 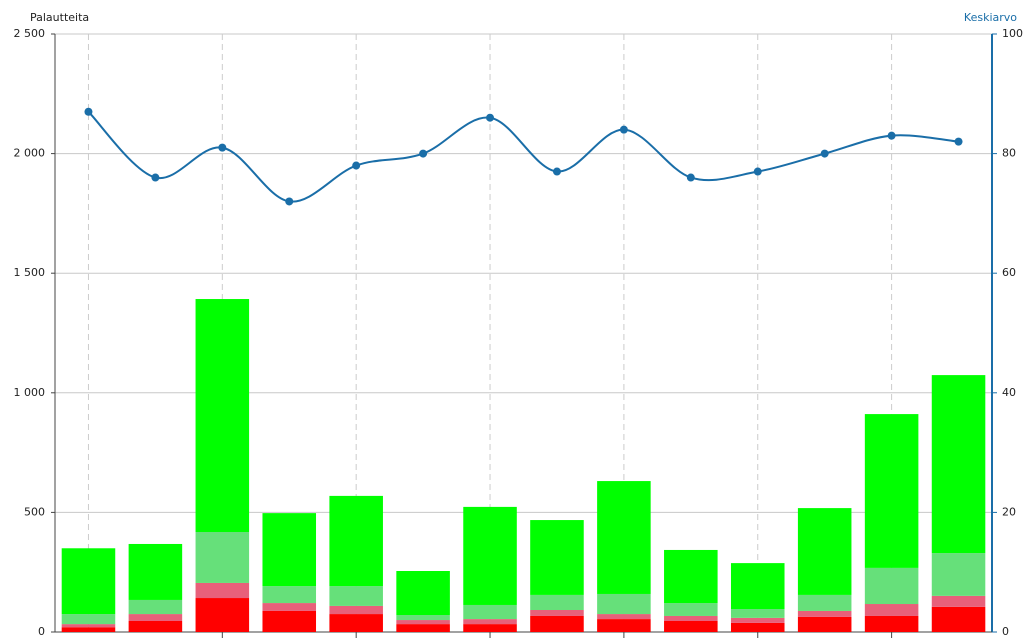 What do you see at coordinates (41, 631) in the screenshot?
I see `y-tick-label: 0` at bounding box center [41, 631].